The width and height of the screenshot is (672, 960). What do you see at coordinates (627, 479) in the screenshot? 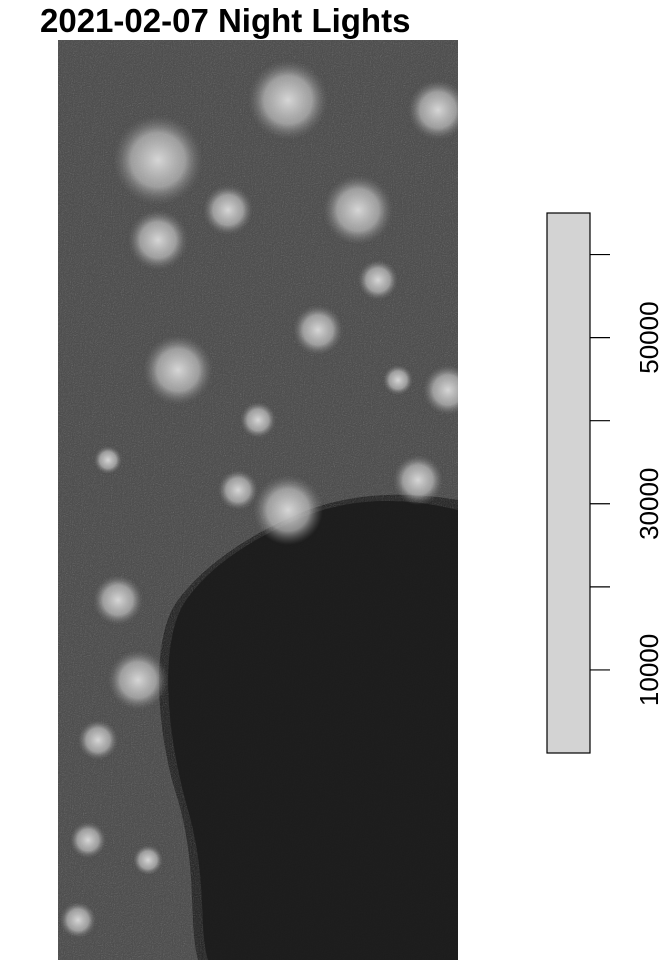
I see `legend-ticks: 10000 30000 50000` at bounding box center [627, 479].